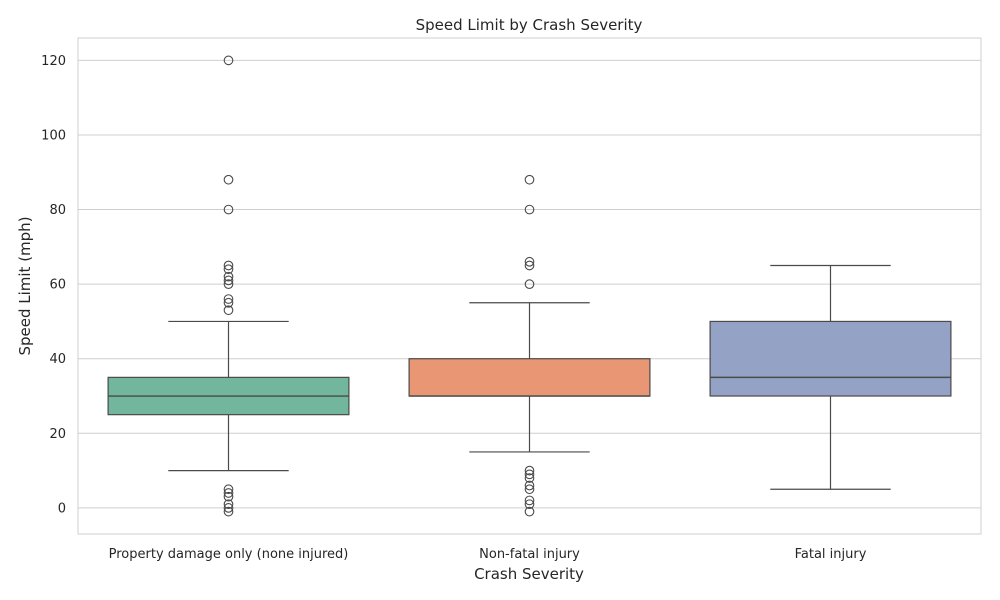  I want to click on x-tick-label: Non-fatal injury, so click(529, 554).